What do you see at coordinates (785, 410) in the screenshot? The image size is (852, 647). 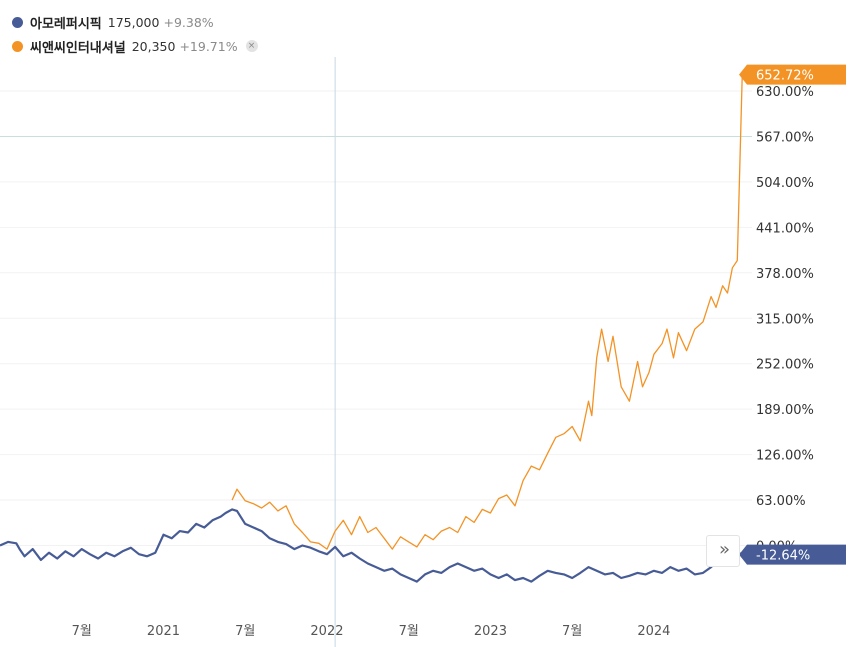 I see `y-tick-label: 189.00%` at bounding box center [785, 410].